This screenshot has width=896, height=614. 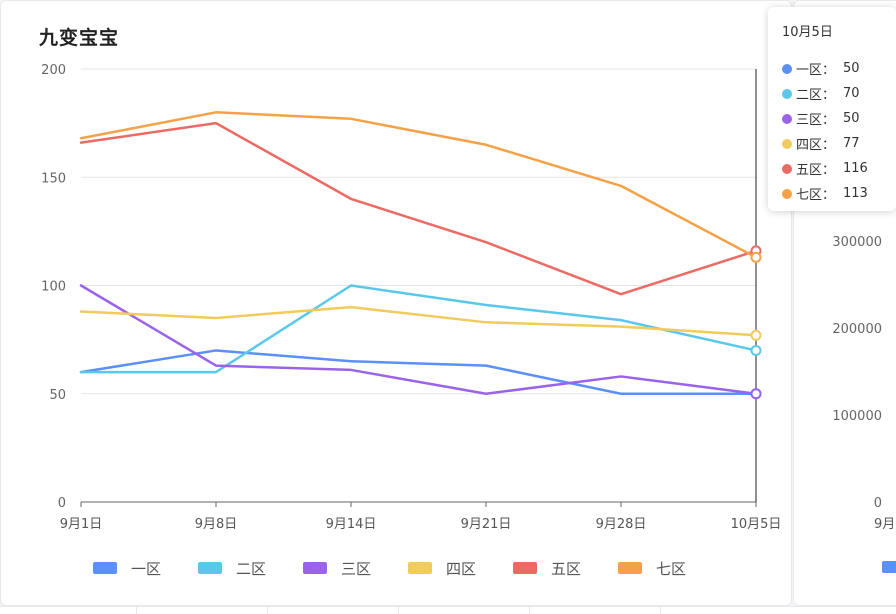 I want to click on tooltip-series-name: 五区：, so click(x=816, y=170).